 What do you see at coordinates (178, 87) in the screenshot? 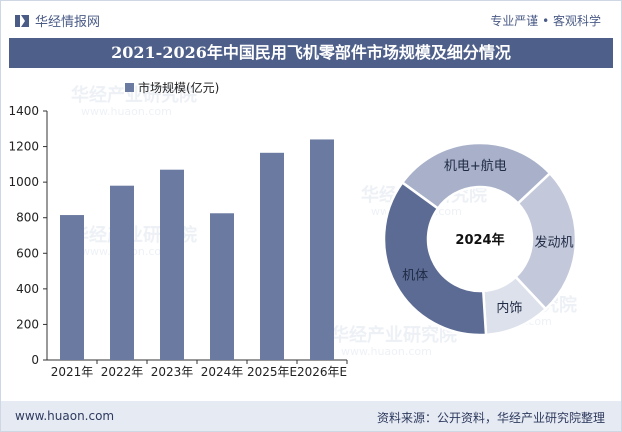
I see `legend-label: 市场规模(亿元)` at bounding box center [178, 87].